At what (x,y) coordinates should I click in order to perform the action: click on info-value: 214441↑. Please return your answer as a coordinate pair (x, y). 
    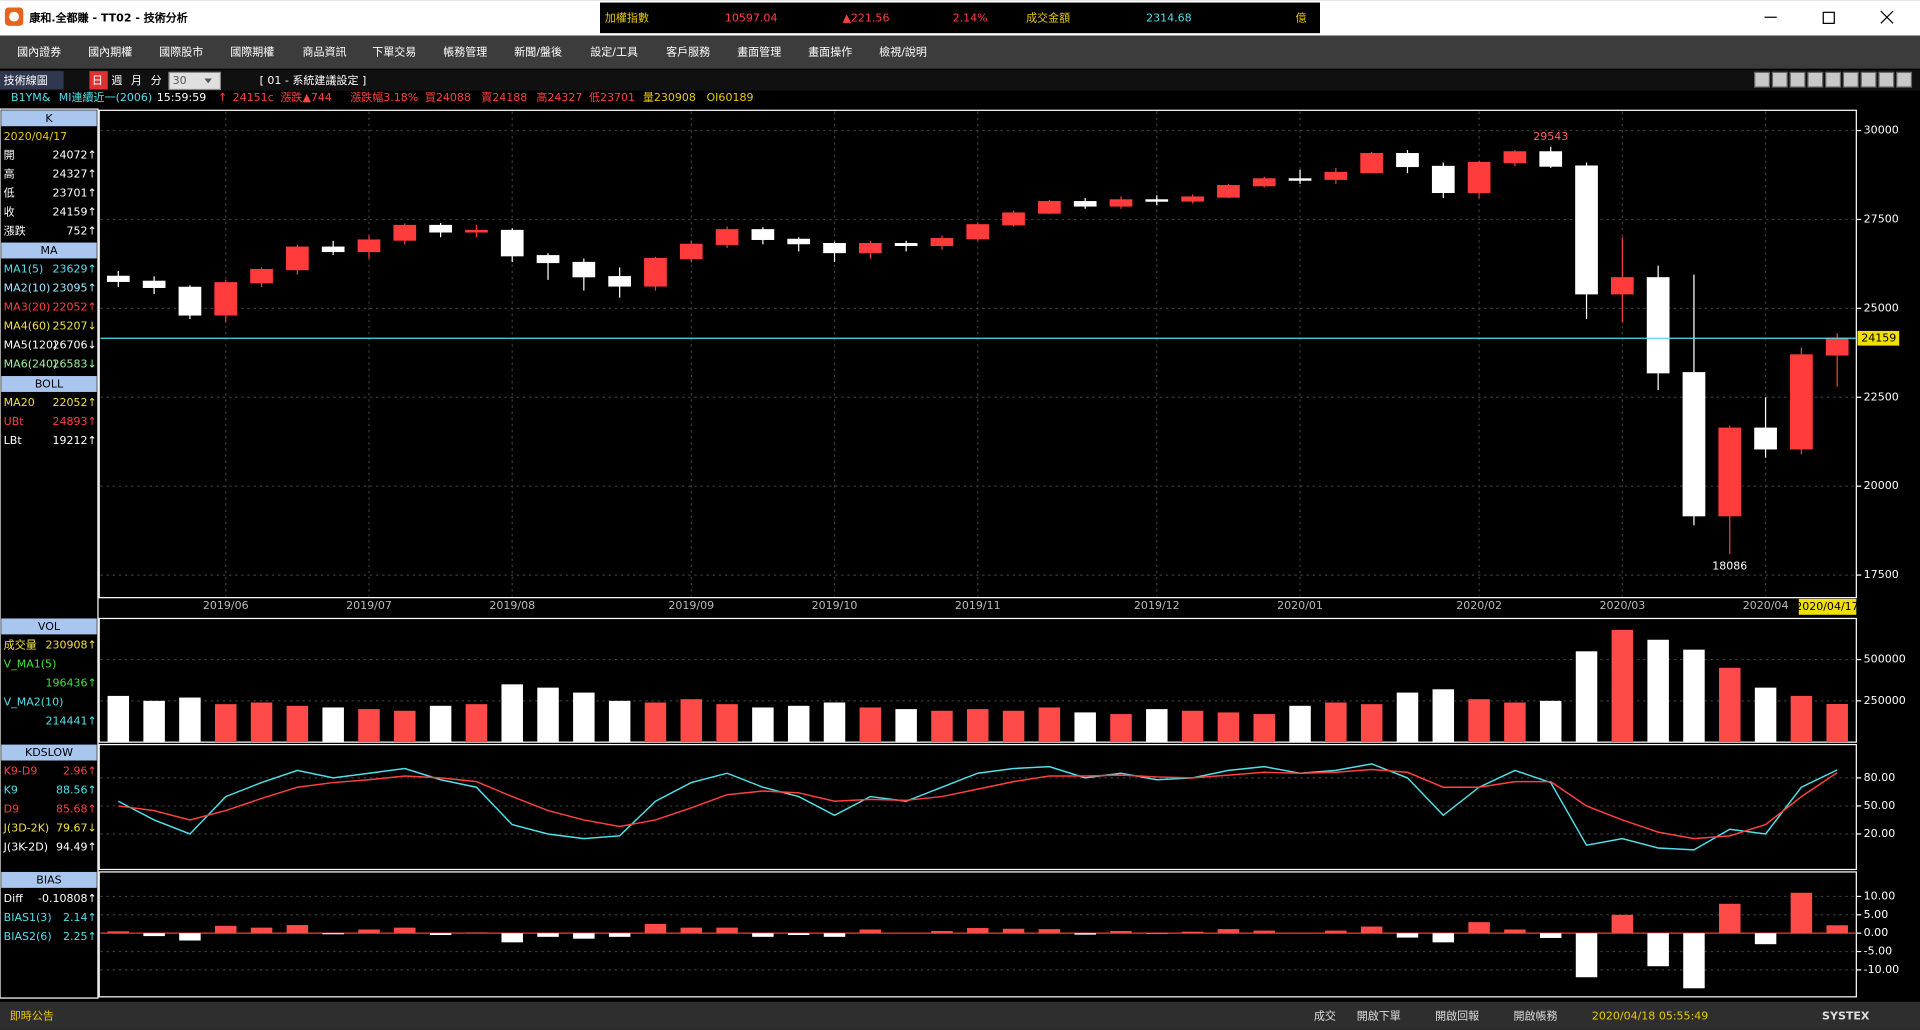
    Looking at the image, I should click on (70, 720).